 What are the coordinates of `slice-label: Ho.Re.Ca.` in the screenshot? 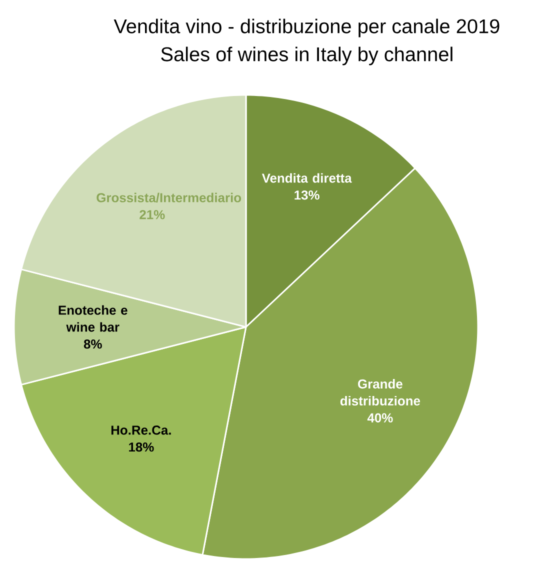 It's located at (141, 430).